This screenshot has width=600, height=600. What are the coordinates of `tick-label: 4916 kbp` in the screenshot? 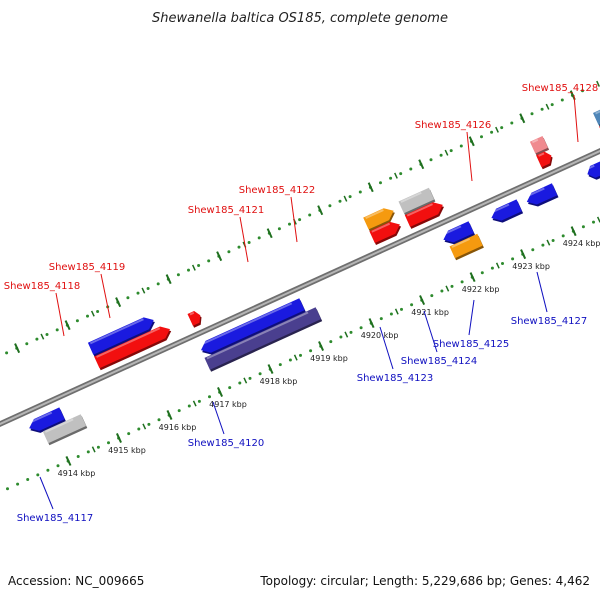 It's located at (178, 427).